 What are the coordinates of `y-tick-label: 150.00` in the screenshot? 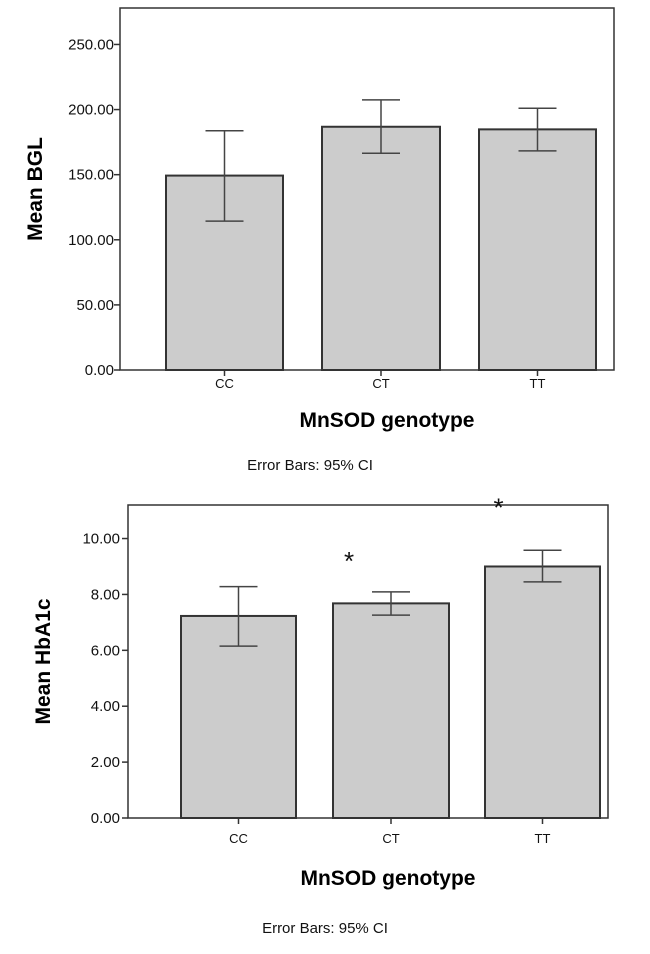 It's located at (91, 175).